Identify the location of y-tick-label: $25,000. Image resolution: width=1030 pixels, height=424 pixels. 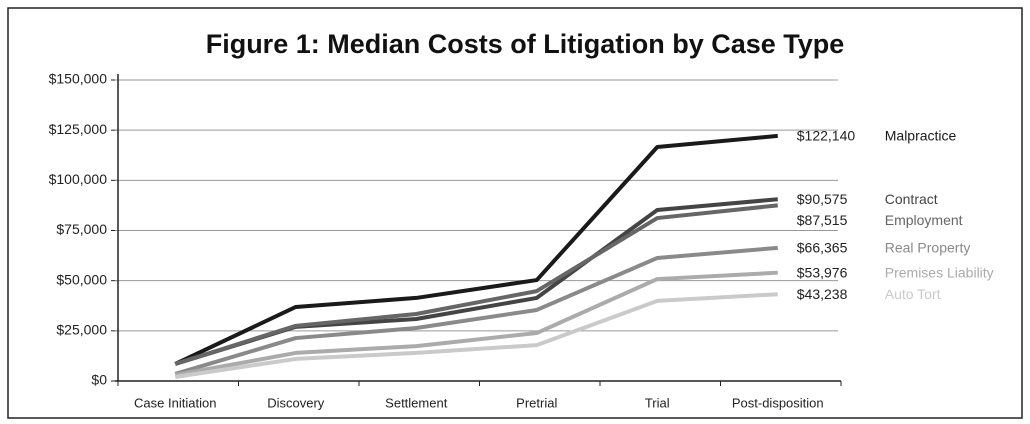
(81, 330).